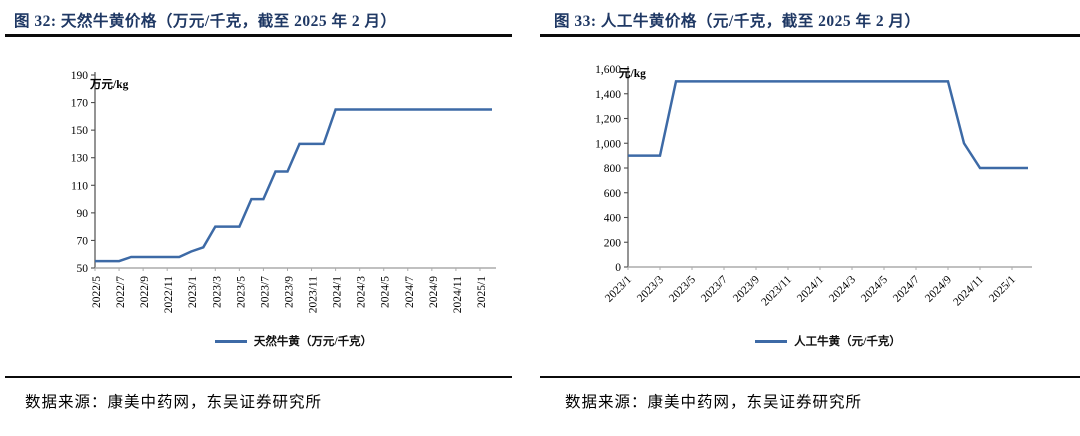 The image size is (1080, 436). Describe the element at coordinates (80, 104) in the screenshot. I see `svg-text: 170` at that location.